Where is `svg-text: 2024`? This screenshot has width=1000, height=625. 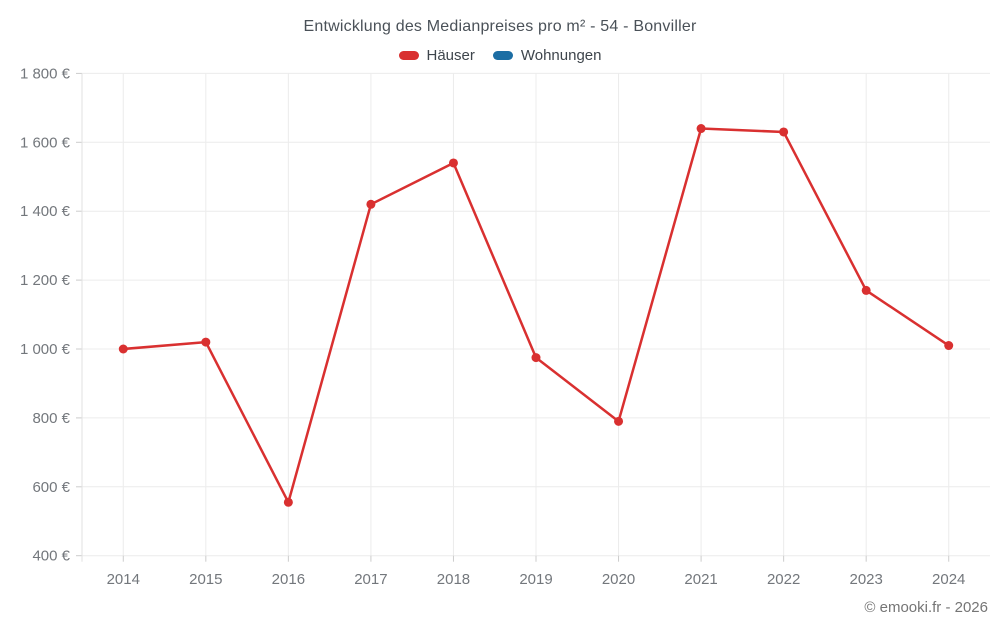 svg-text: 2024 is located at coordinates (948, 579).